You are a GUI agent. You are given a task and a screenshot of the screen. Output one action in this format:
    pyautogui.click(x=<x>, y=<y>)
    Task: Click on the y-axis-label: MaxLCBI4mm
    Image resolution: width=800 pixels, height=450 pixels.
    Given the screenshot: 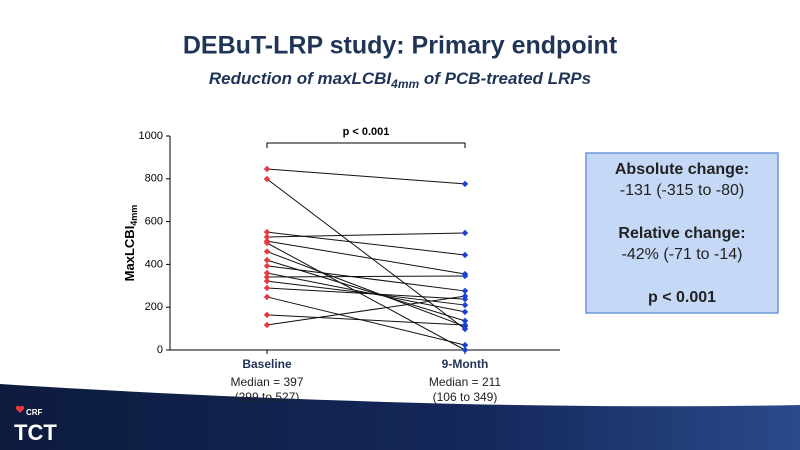 What is the action you would take?
    pyautogui.click(x=130, y=243)
    